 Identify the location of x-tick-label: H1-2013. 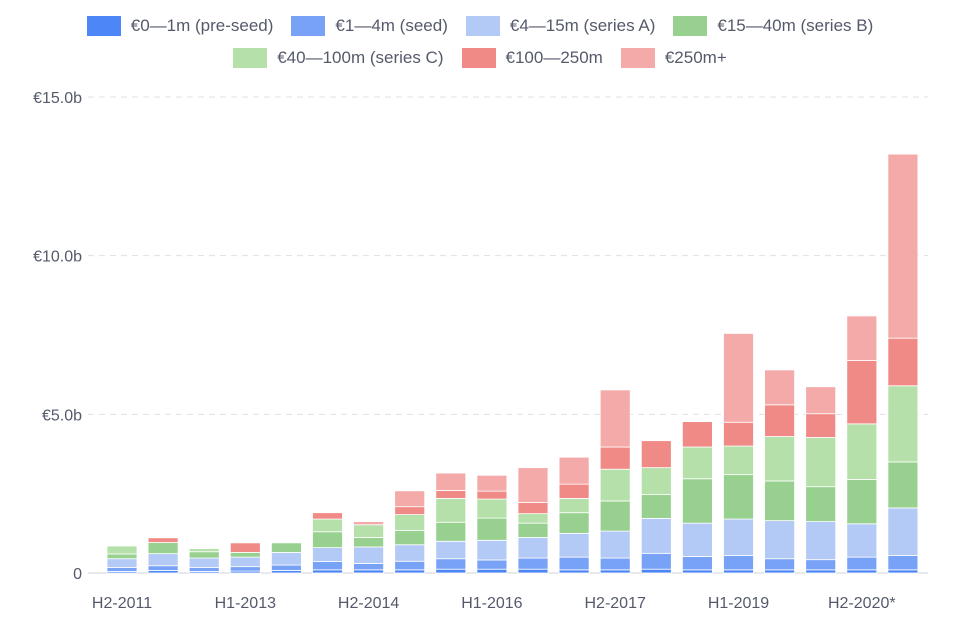
(245, 603).